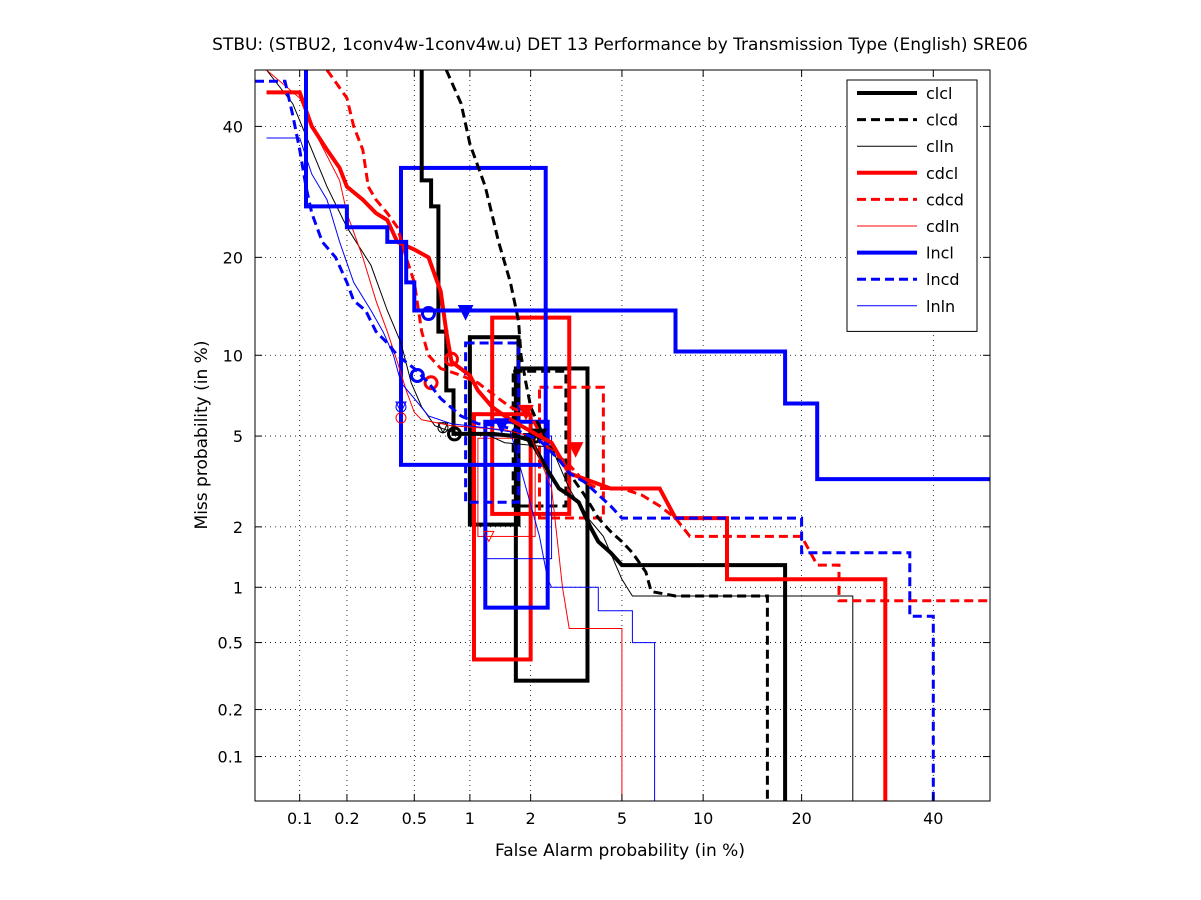 Image resolution: width=1201 pixels, height=900 pixels. Describe the element at coordinates (940, 253) in the screenshot. I see `legend-label-lncl: lncl` at that location.